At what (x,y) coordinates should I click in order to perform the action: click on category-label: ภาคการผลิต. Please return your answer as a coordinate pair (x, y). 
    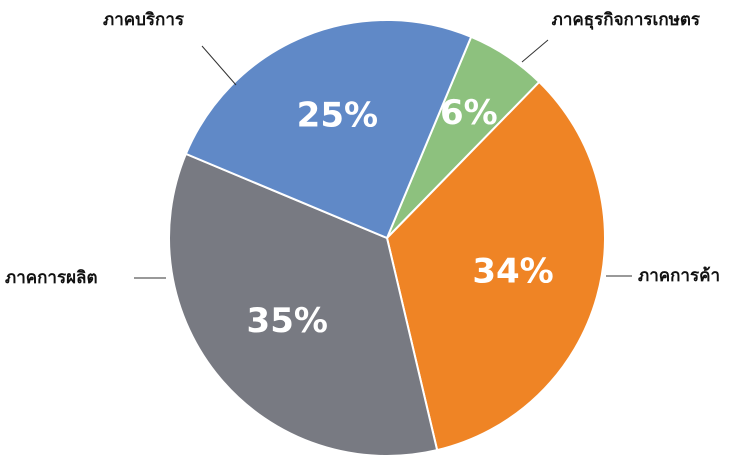
    Looking at the image, I should click on (51, 278).